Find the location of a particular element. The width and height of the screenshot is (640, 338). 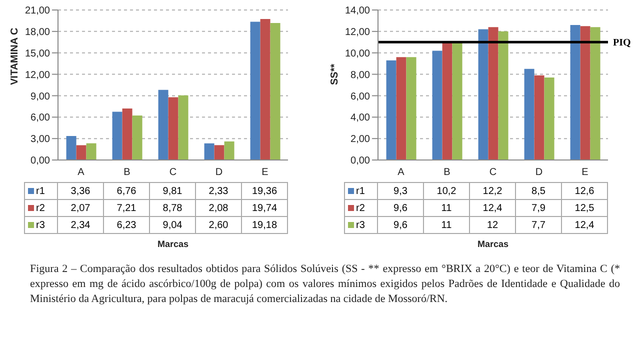

data-label: 7,21 is located at coordinates (127, 208).